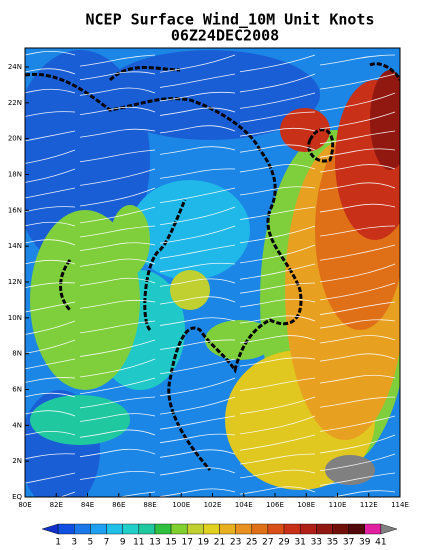 This screenshot has width=425, height=550. Describe the element at coordinates (235, 543) in the screenshot. I see `colorbar-label: 23` at that location.